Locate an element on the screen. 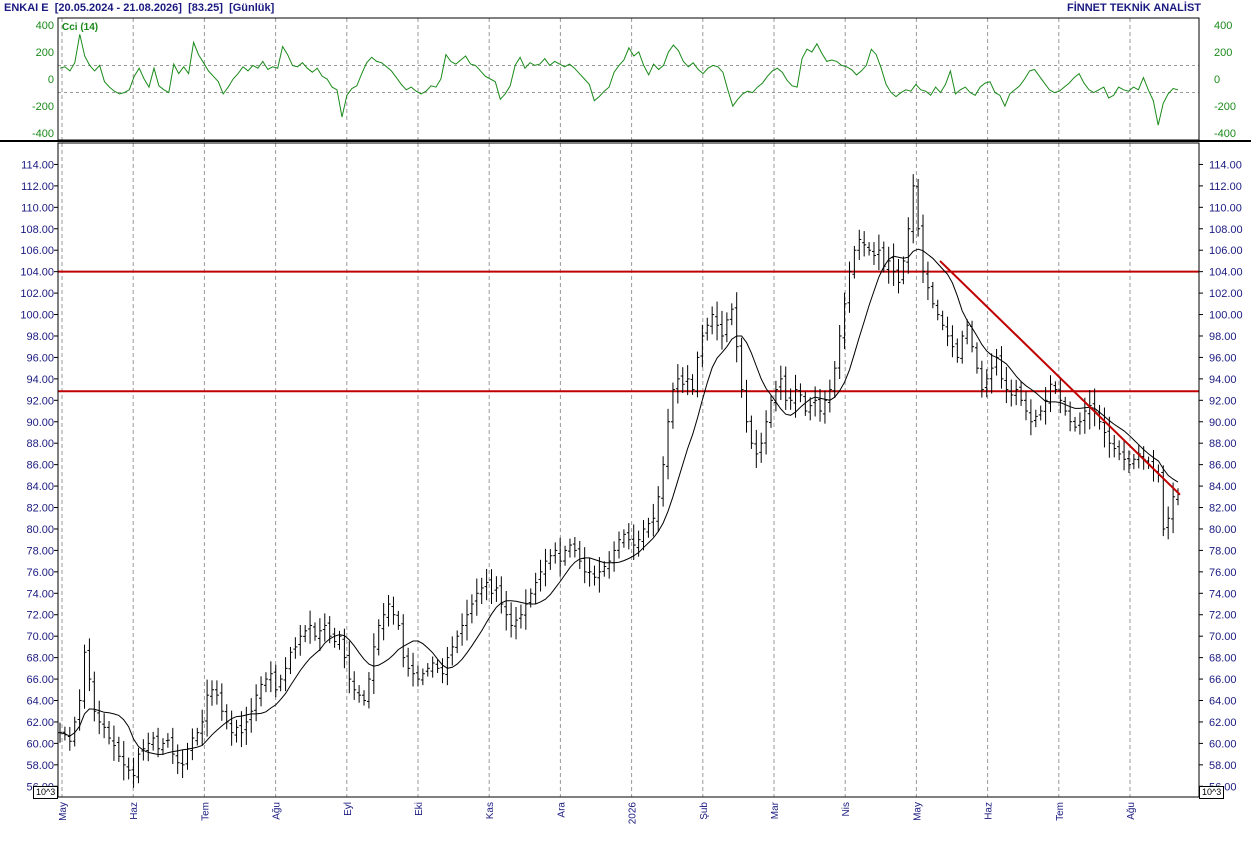  price-y-tick-label: 60.00 is located at coordinates (1223, 744).